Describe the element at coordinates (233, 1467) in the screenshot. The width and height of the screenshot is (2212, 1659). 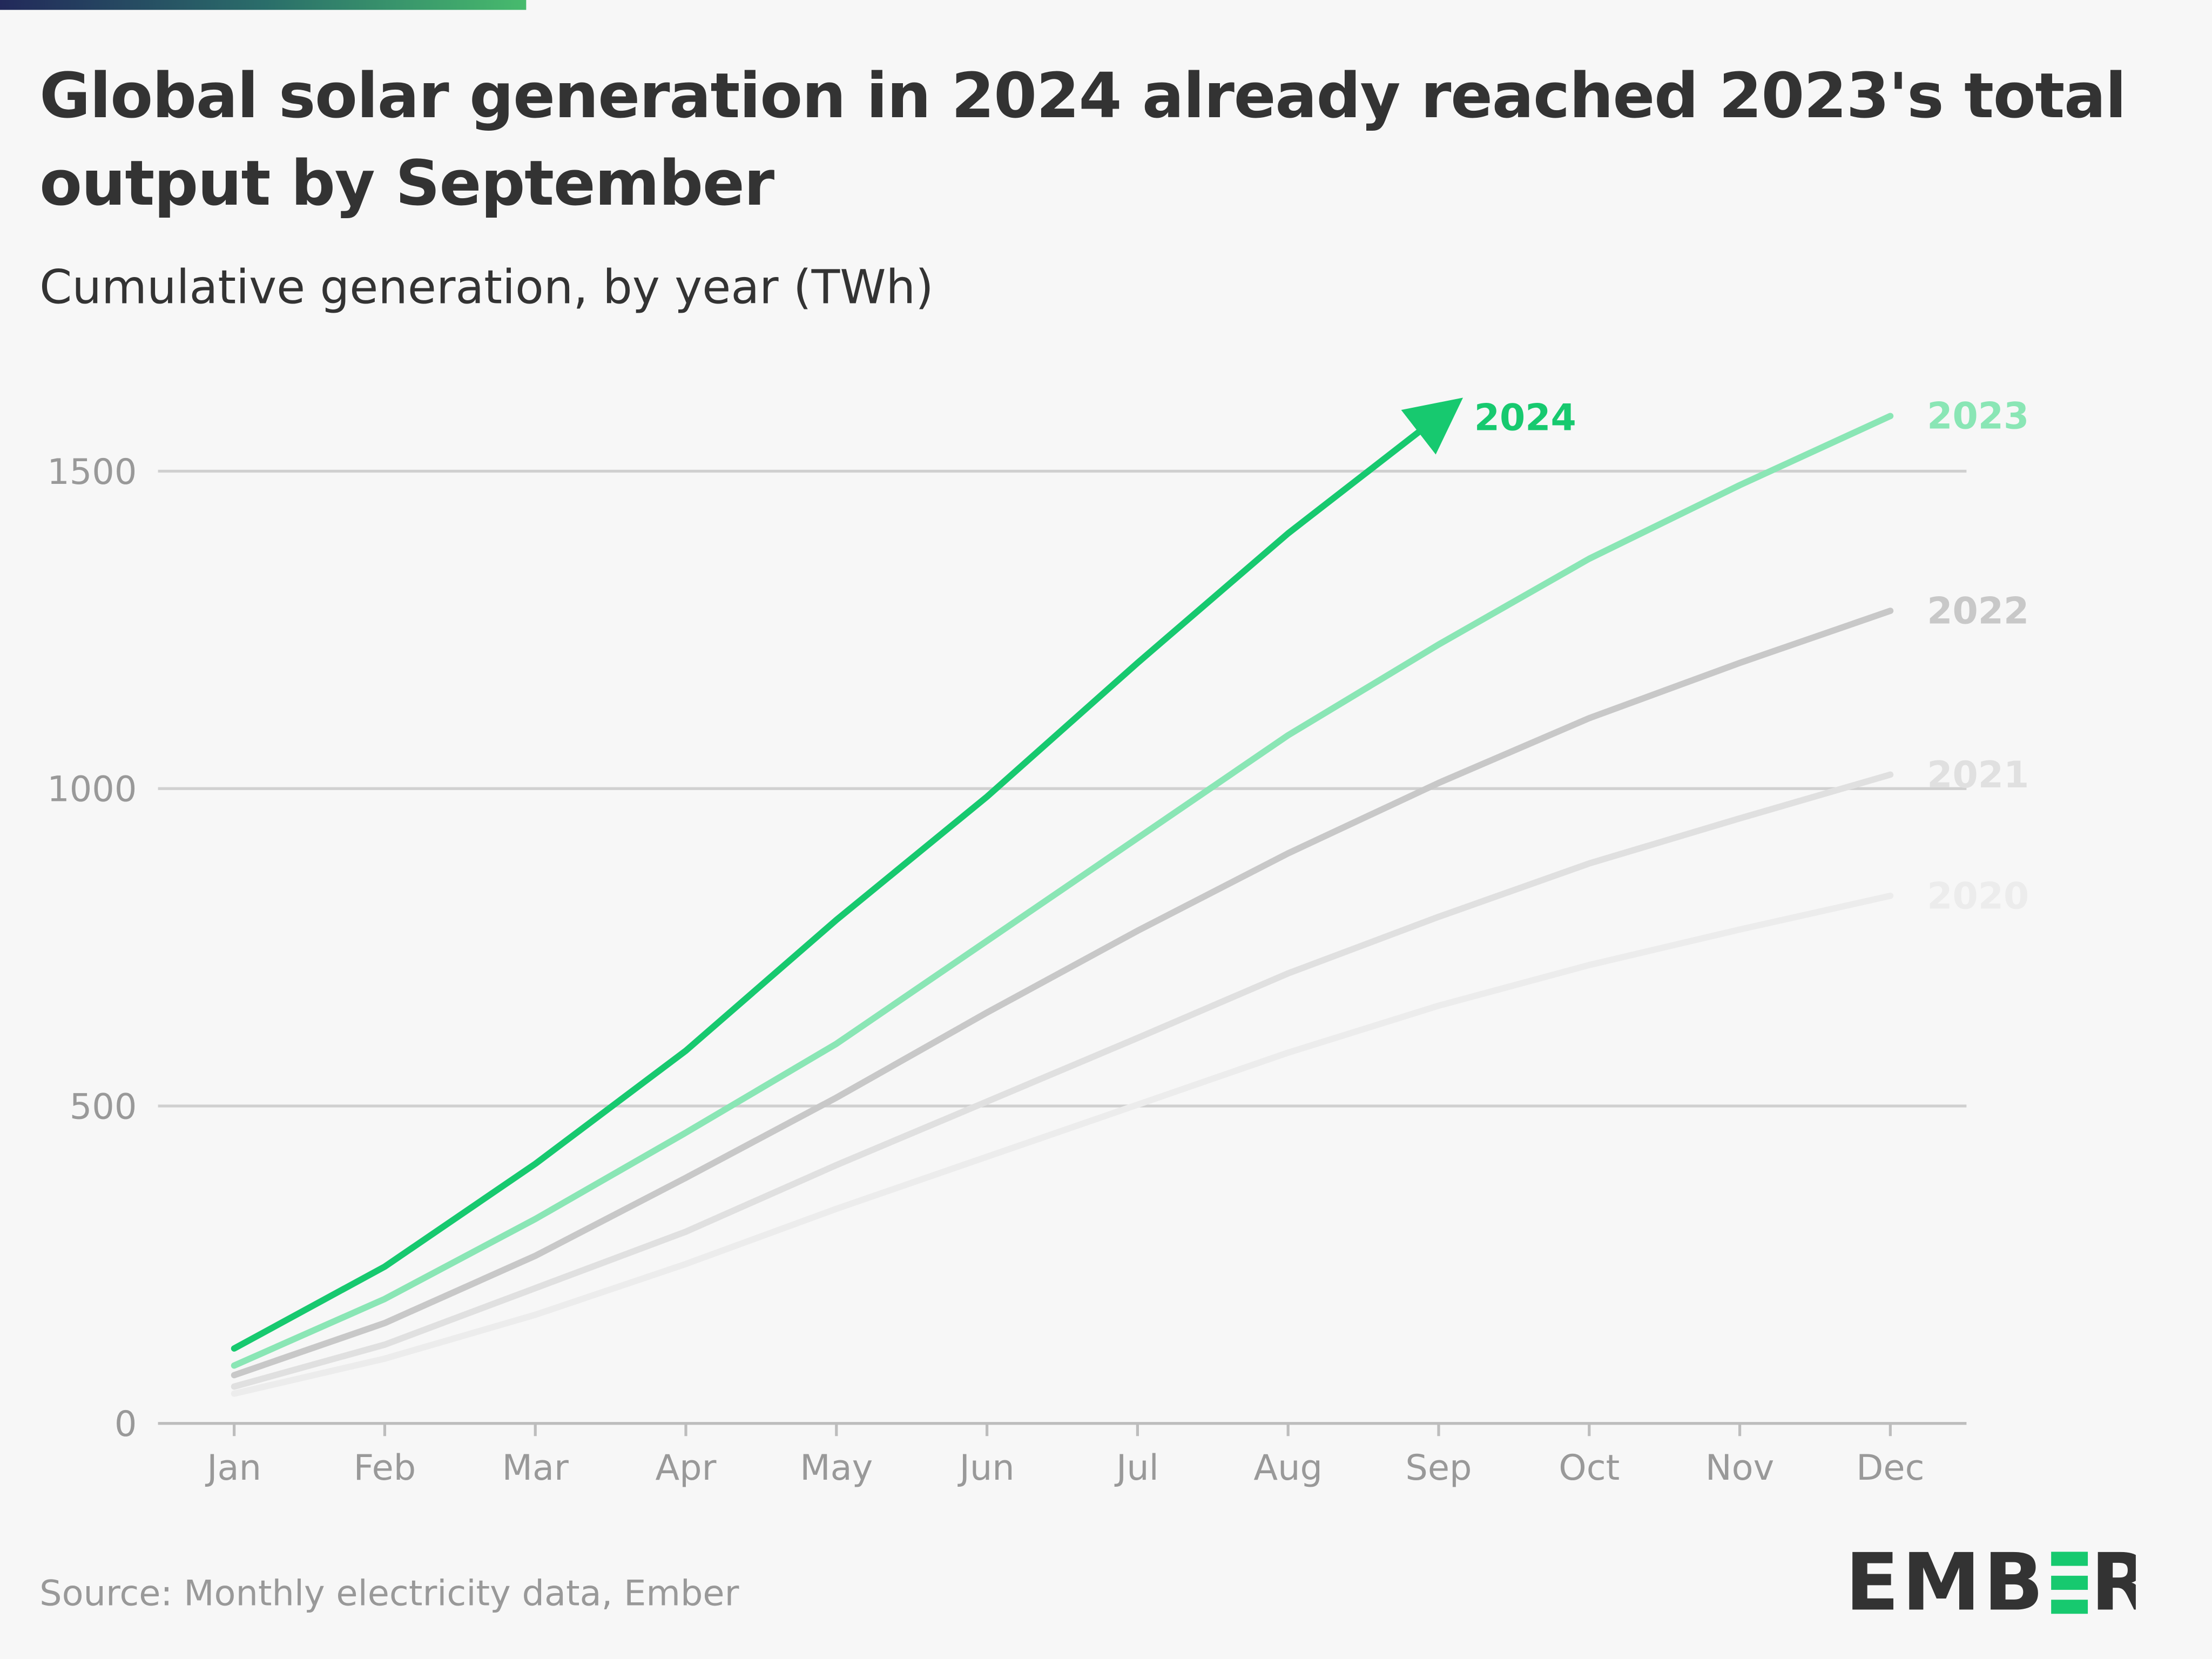
I see `x-tick-label: Jan` at that location.